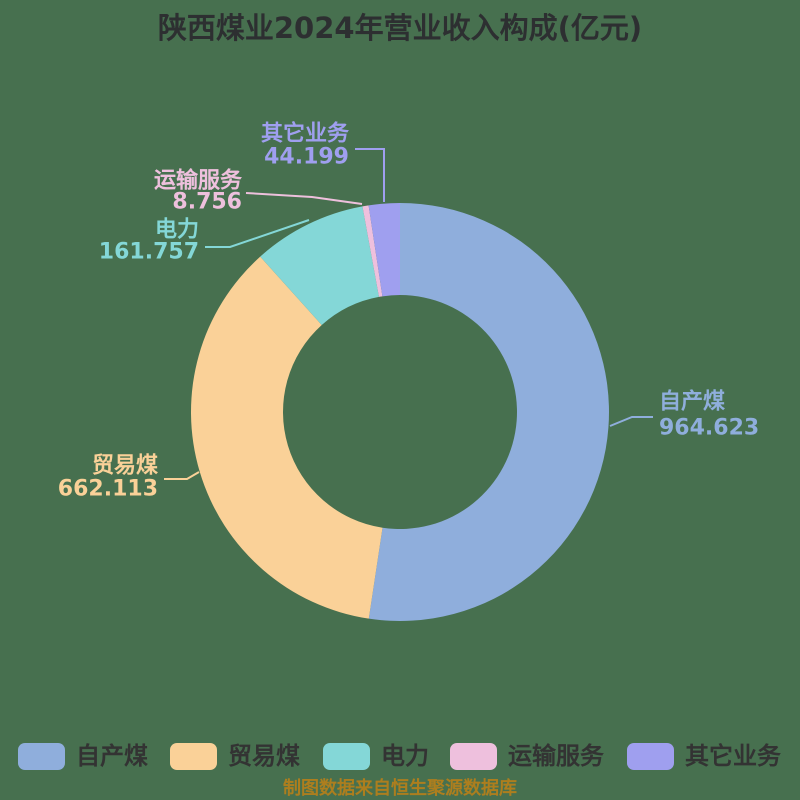 The width and height of the screenshot is (800, 800). I want to click on slice-value-3: 8.756, so click(207, 202).